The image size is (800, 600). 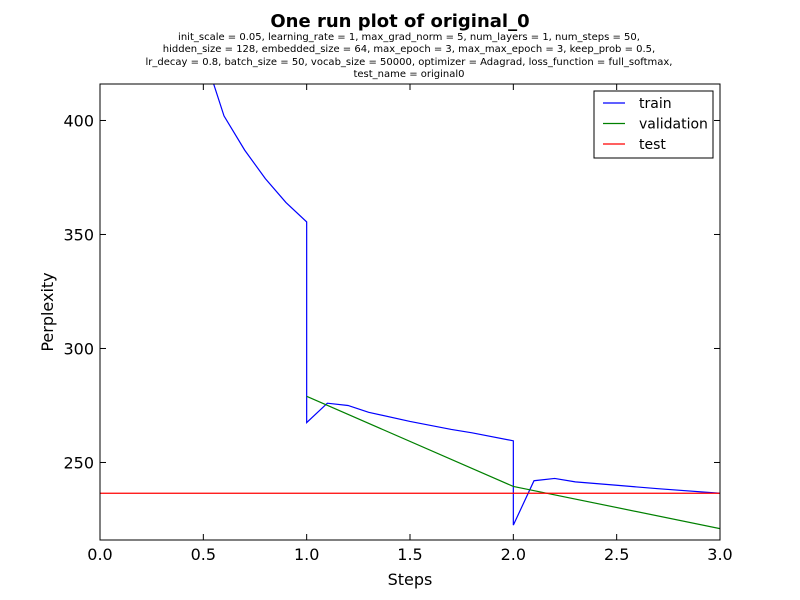 I want to click on x-tick-label: 3.0, so click(x=719, y=554).